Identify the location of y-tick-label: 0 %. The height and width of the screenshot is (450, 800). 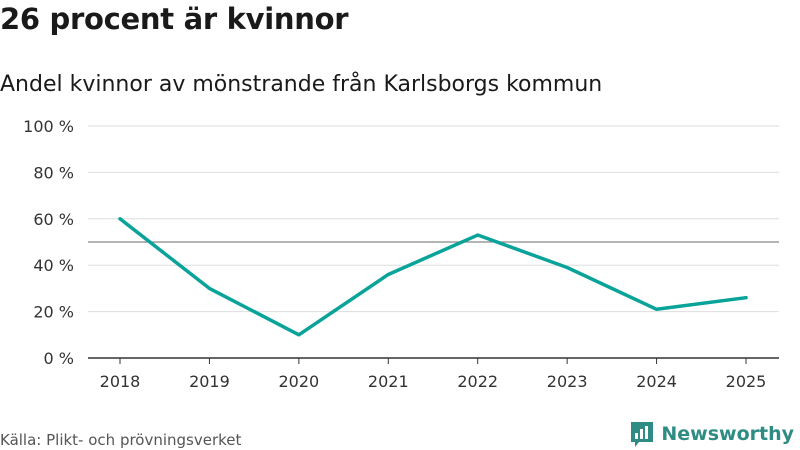
(59, 358).